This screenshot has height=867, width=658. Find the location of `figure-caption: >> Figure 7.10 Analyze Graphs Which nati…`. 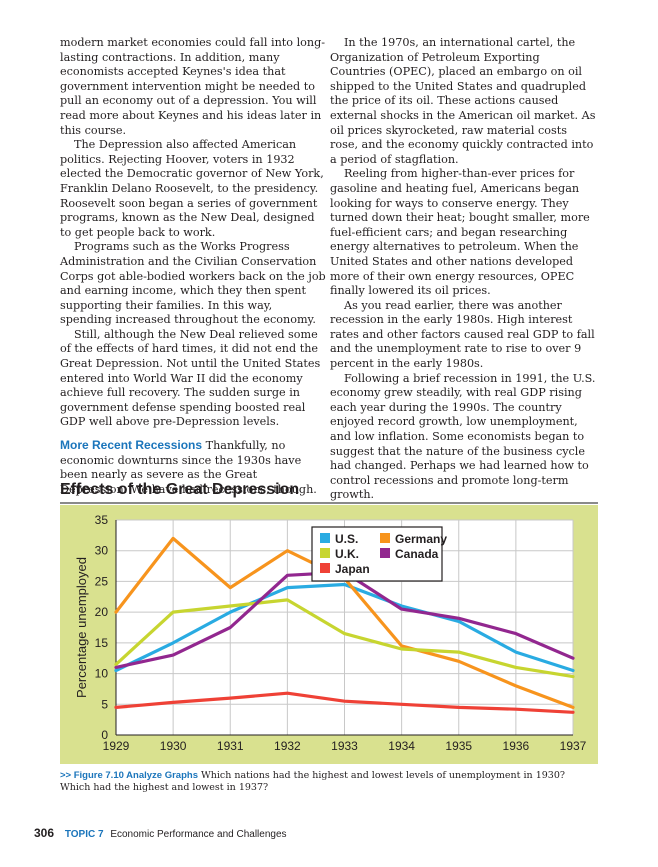

figure-caption: >> Figure 7.10 Analyze Graphs Which nati… is located at coordinates (325, 782).